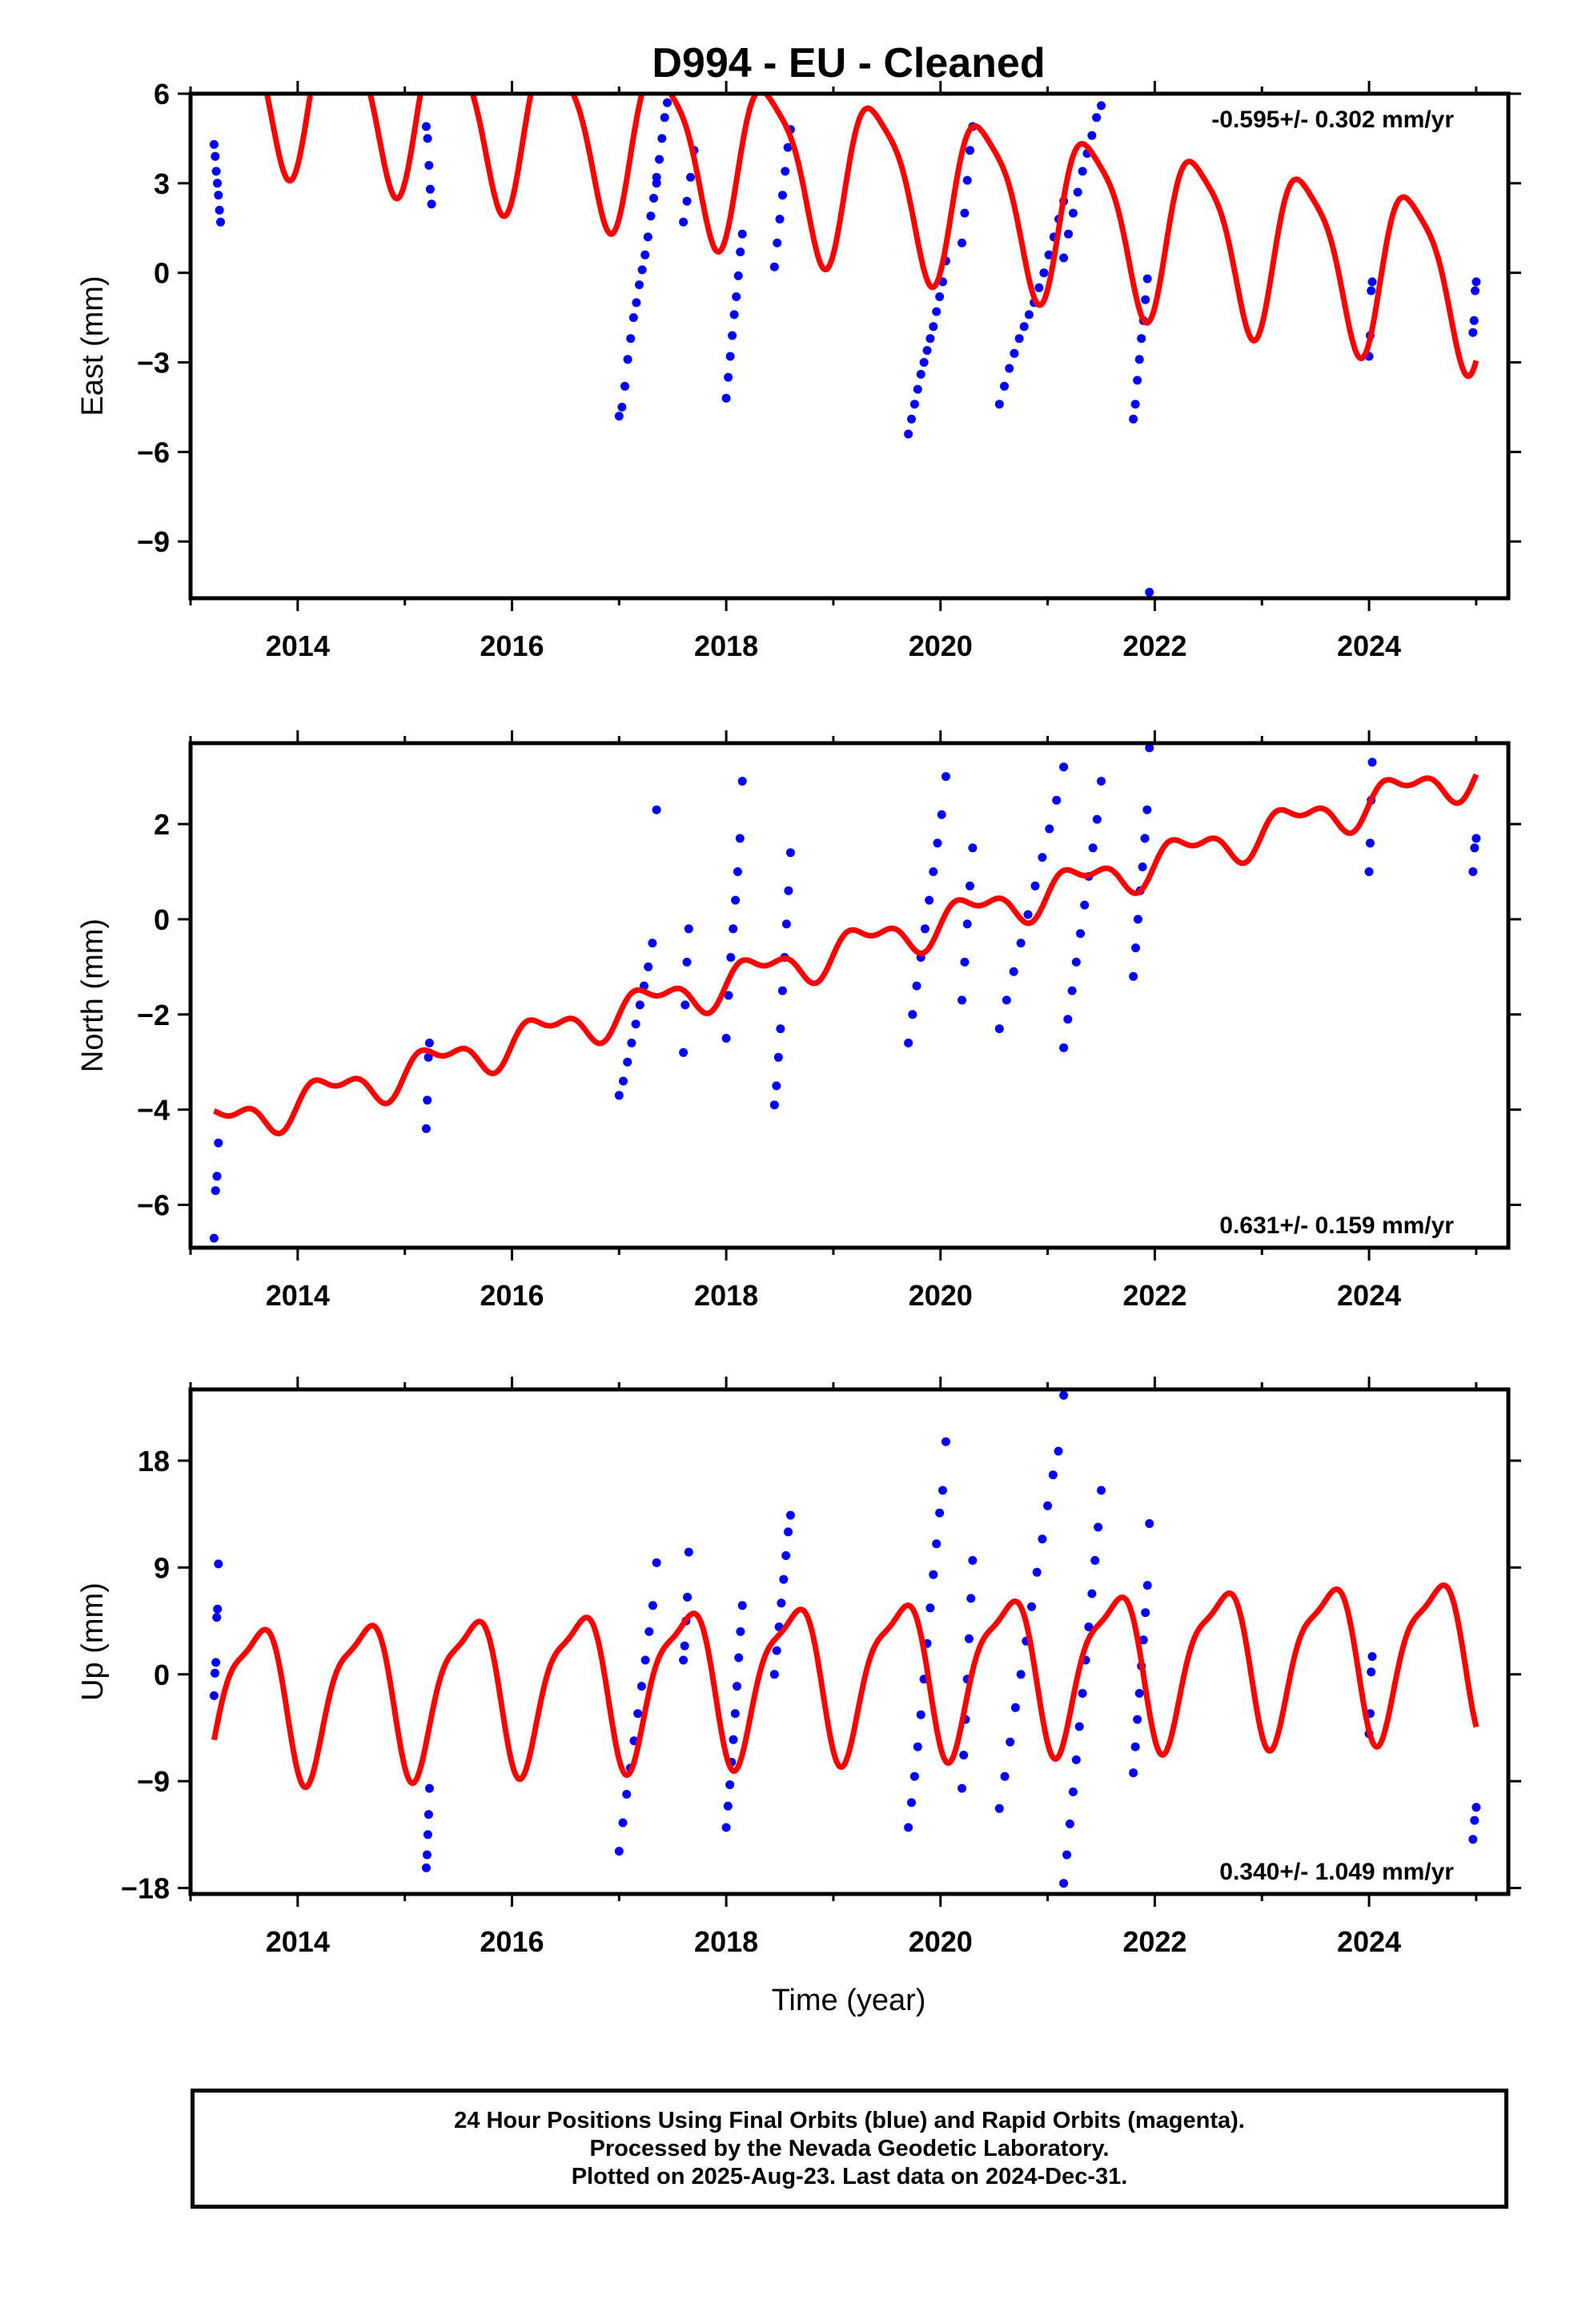 This screenshot has width=1582, height=2324. Describe the element at coordinates (162, 825) in the screenshot. I see `north-y-tick-label: 2` at that location.